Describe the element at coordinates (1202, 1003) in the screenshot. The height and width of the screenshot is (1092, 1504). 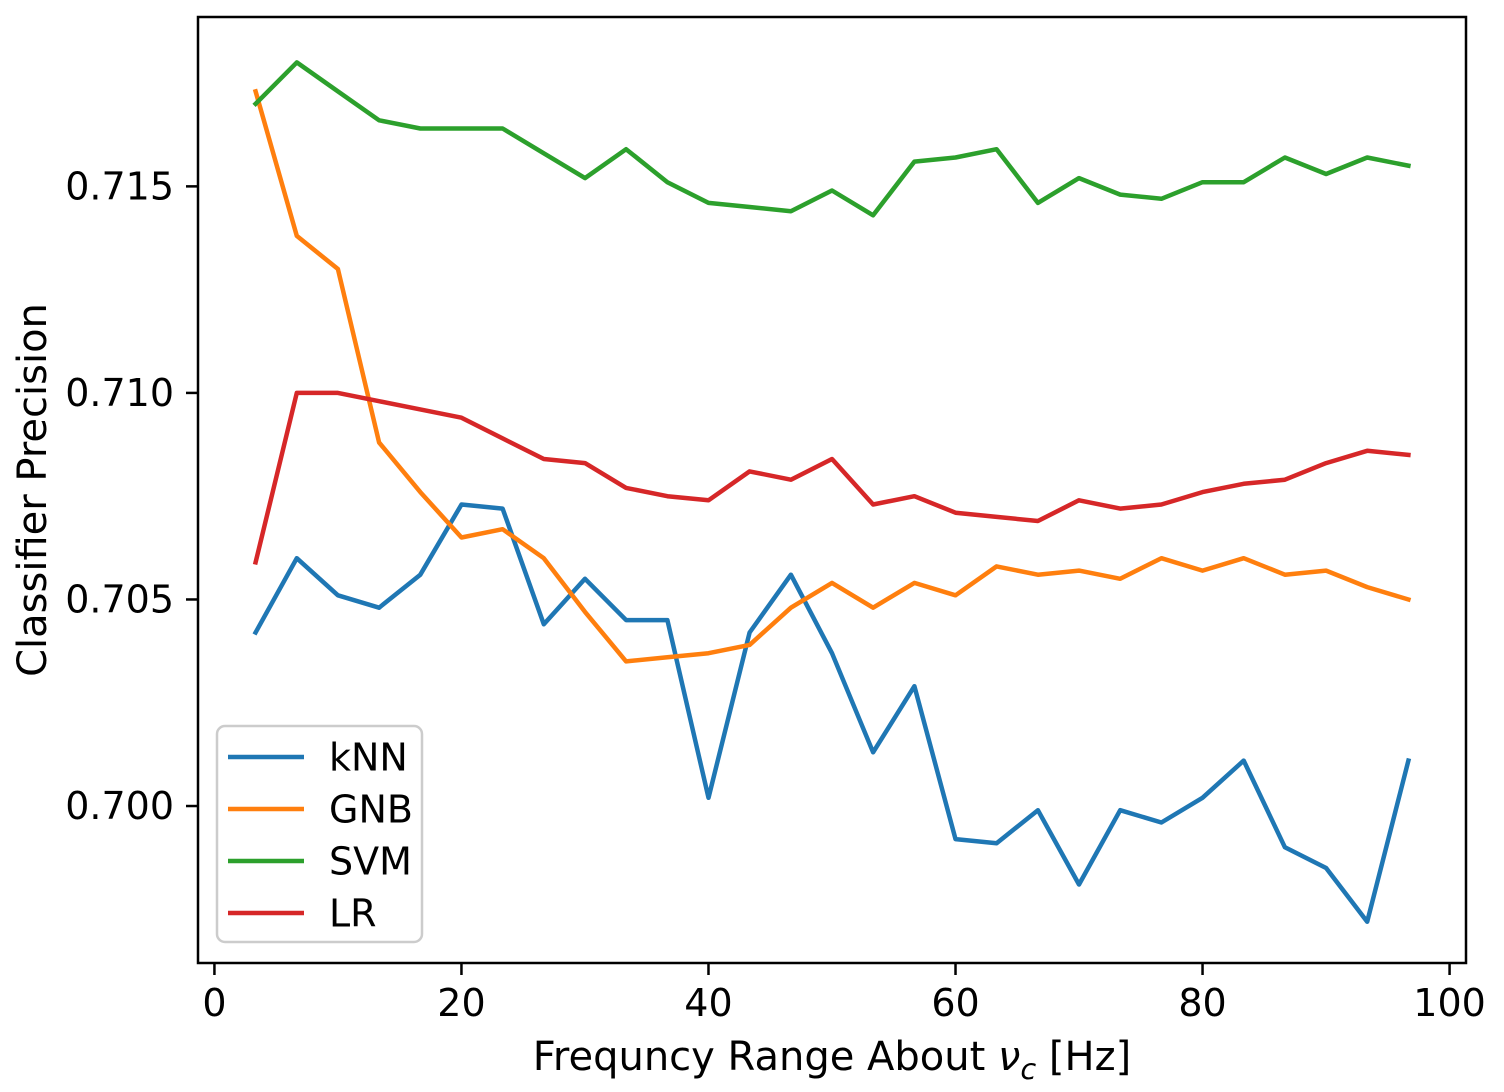
I see `x-tick-label: 80` at that location.